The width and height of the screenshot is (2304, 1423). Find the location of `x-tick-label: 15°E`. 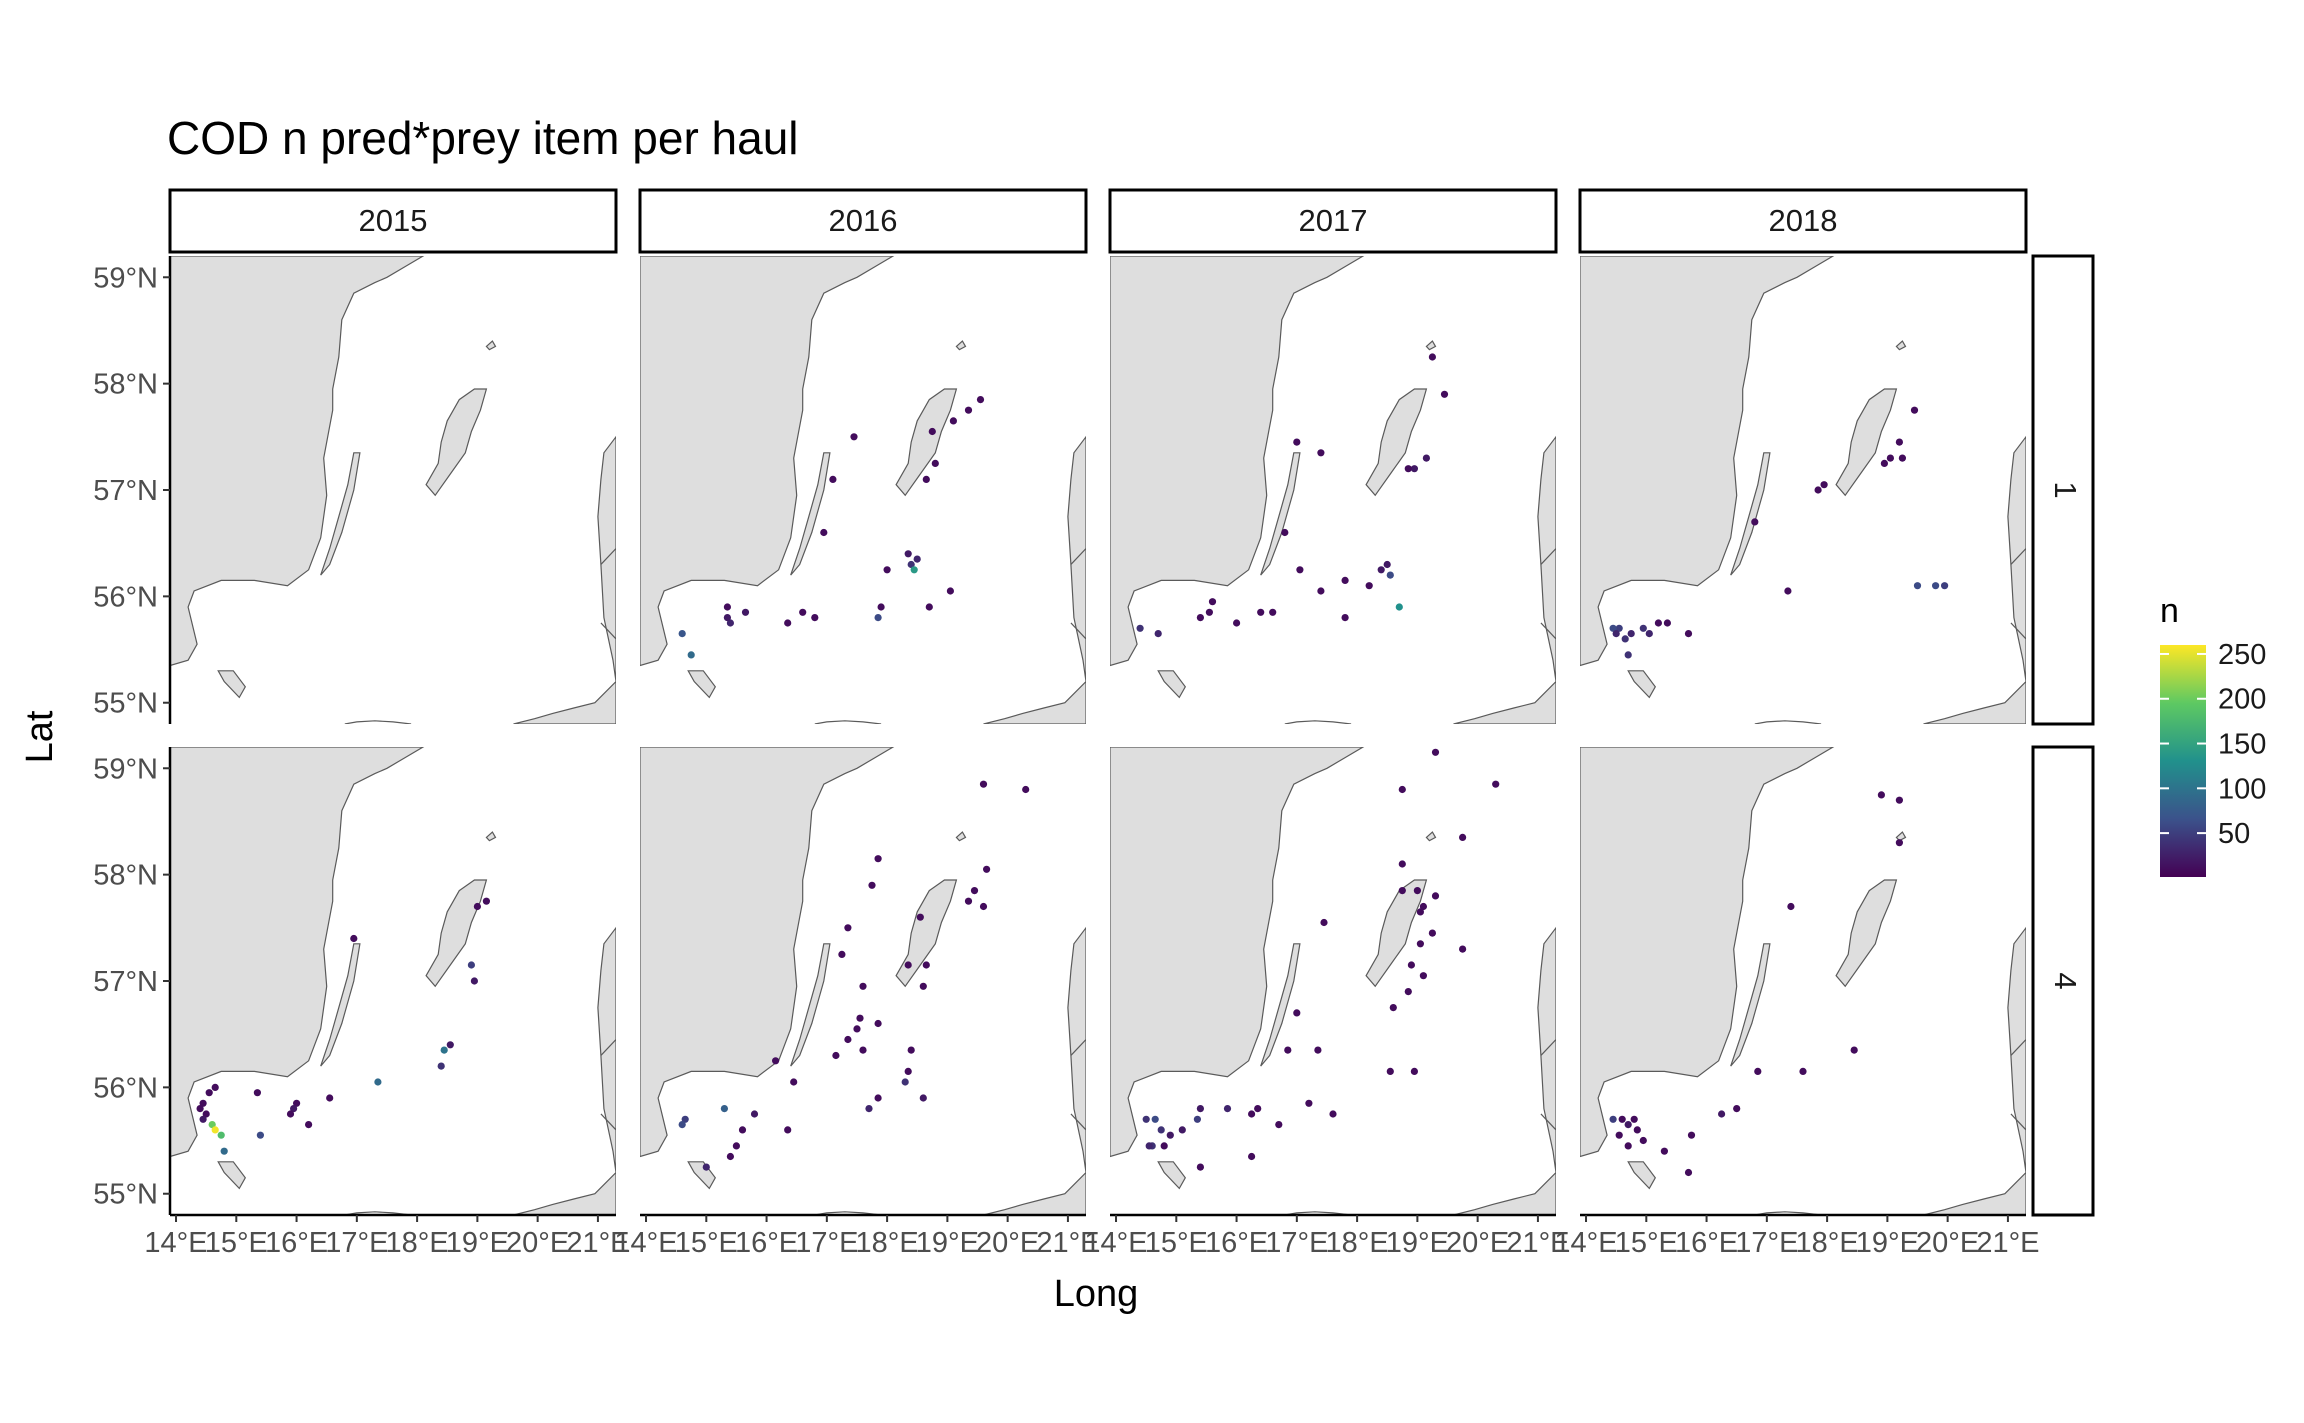

x-tick-label: 15°E is located at coordinates (706, 1243).